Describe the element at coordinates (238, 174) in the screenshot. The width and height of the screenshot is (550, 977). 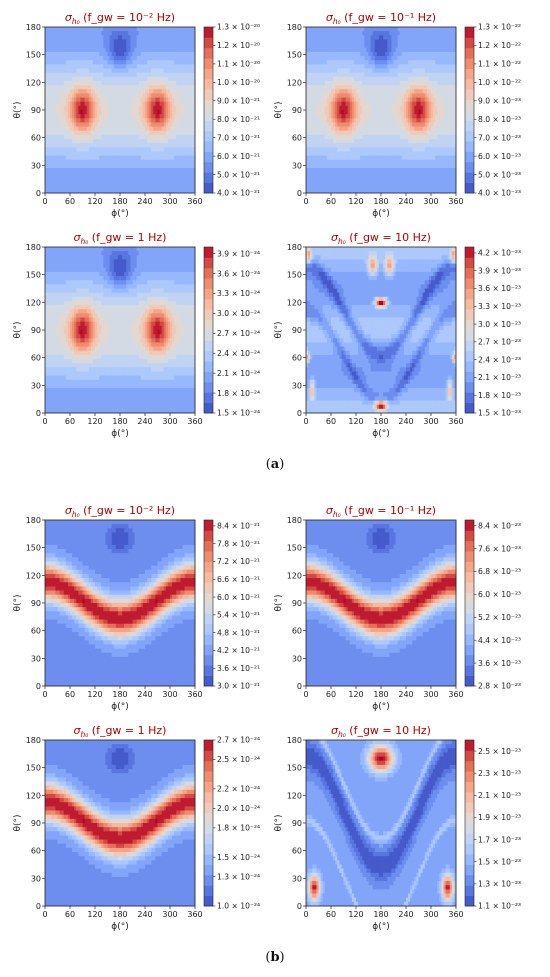
I see `colorbar-tick-label: 5.0 × 10⁻²¹` at that location.